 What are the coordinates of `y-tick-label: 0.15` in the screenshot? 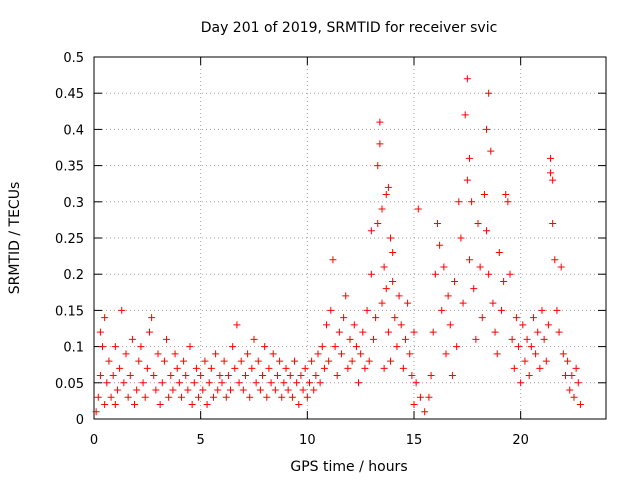 It's located at (69, 311).